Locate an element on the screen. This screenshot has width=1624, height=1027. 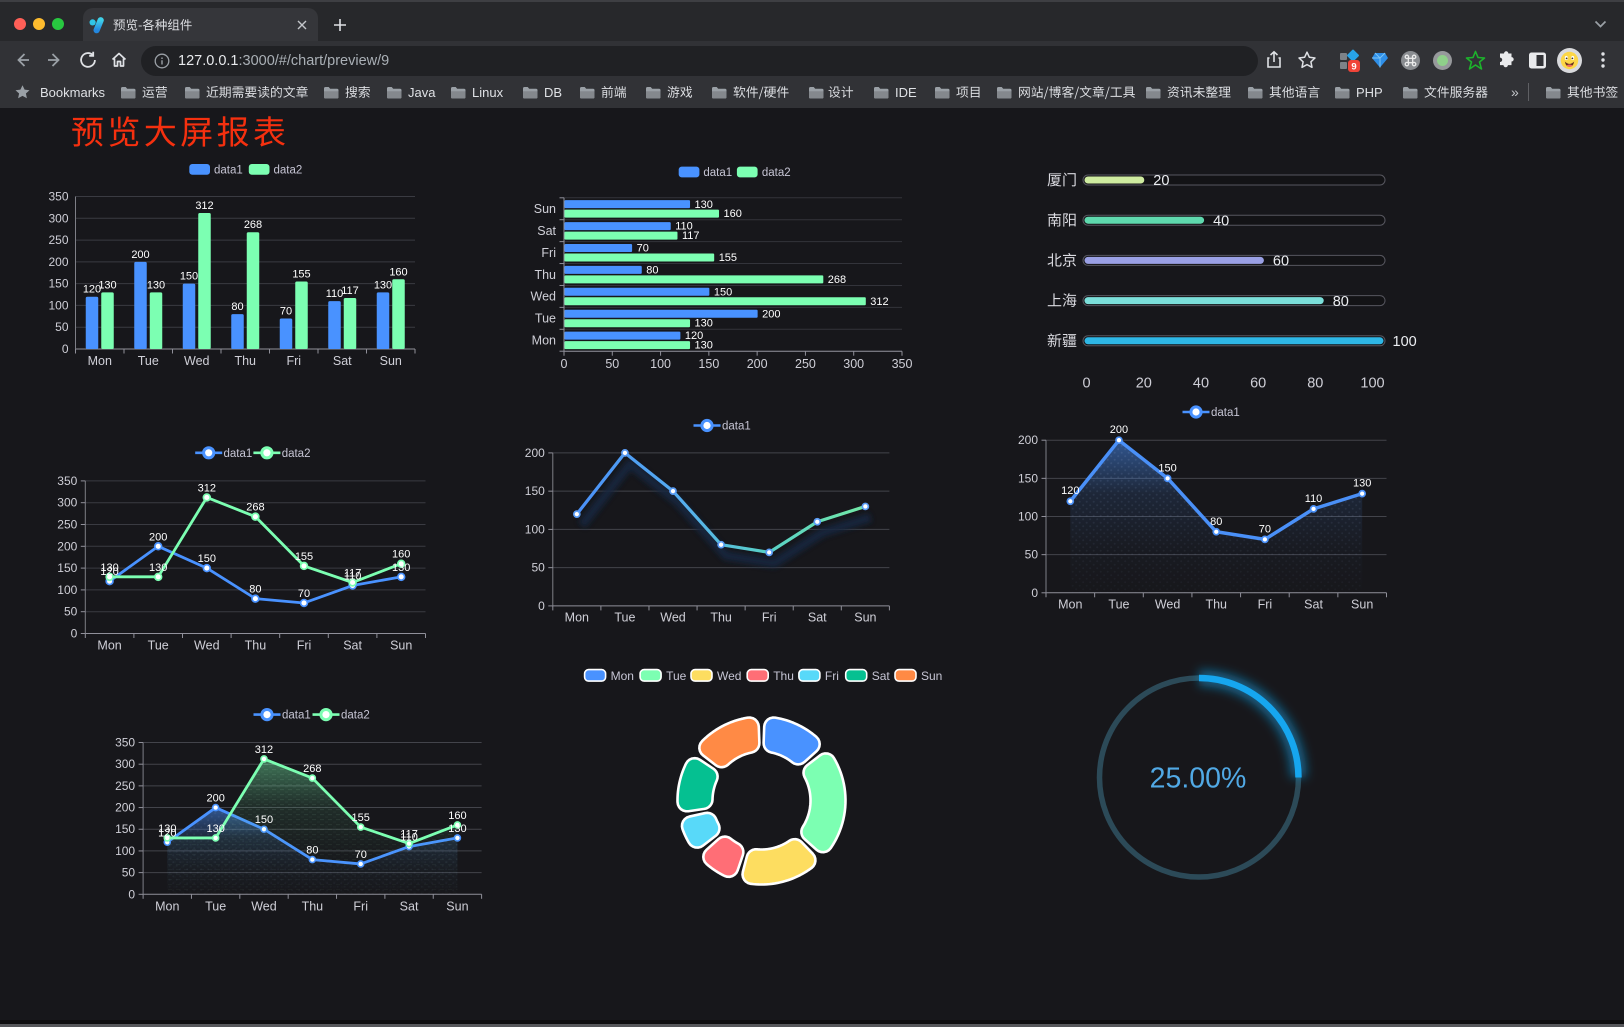
svg-text: data1 is located at coordinates (228, 171).